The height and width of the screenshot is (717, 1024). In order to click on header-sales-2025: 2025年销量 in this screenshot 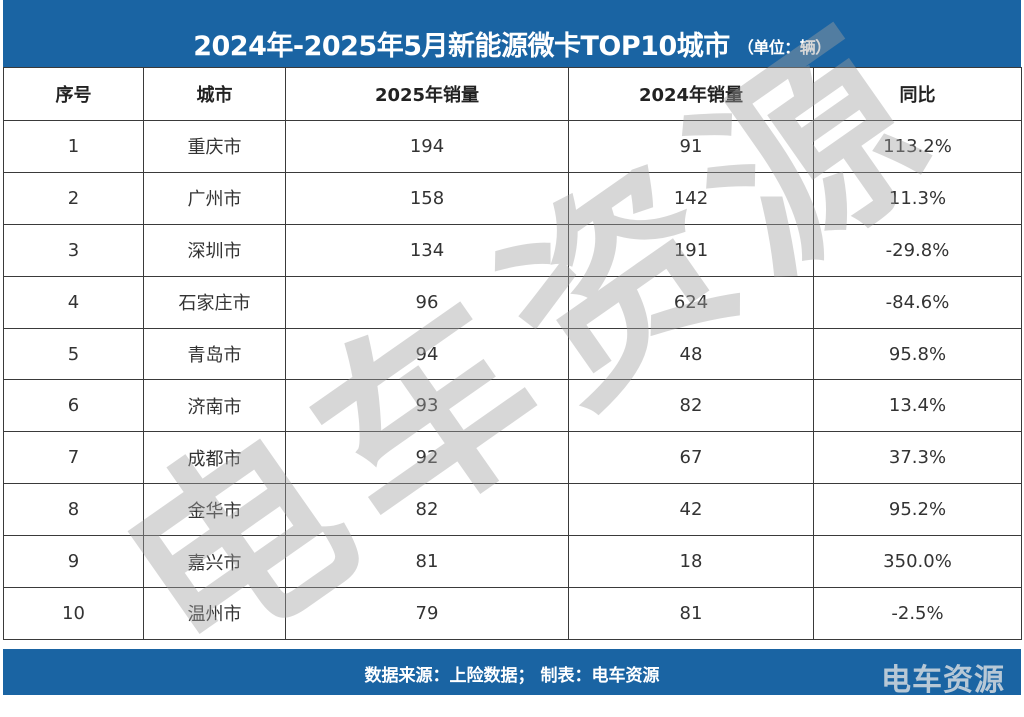, I will do `click(427, 94)`.